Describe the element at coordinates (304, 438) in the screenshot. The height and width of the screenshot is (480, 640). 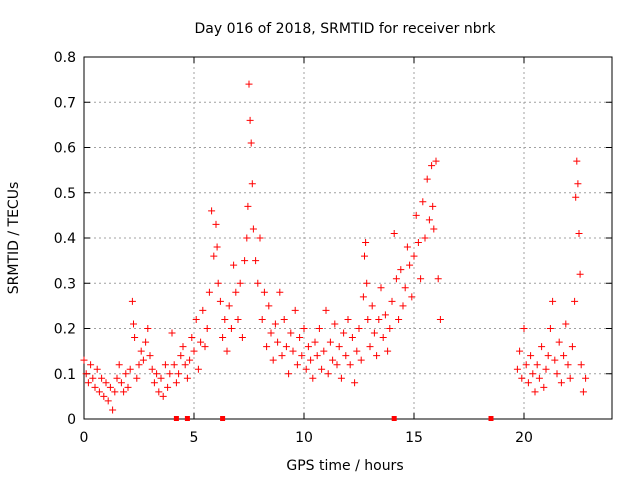
I see `x-tick-label: 10` at that location.